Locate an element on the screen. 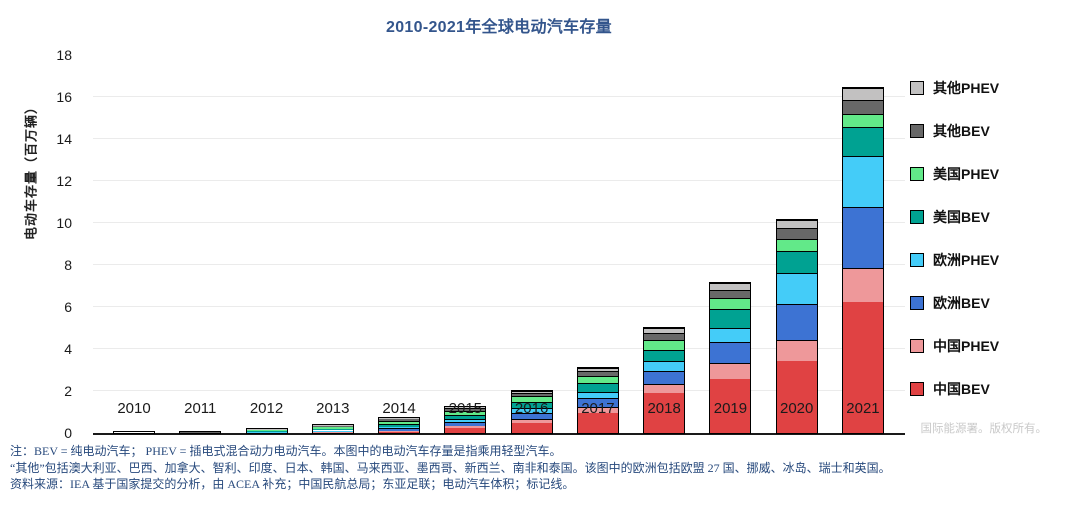 The image size is (1080, 509). segment-其他BEV-2017 is located at coordinates (597, 373).